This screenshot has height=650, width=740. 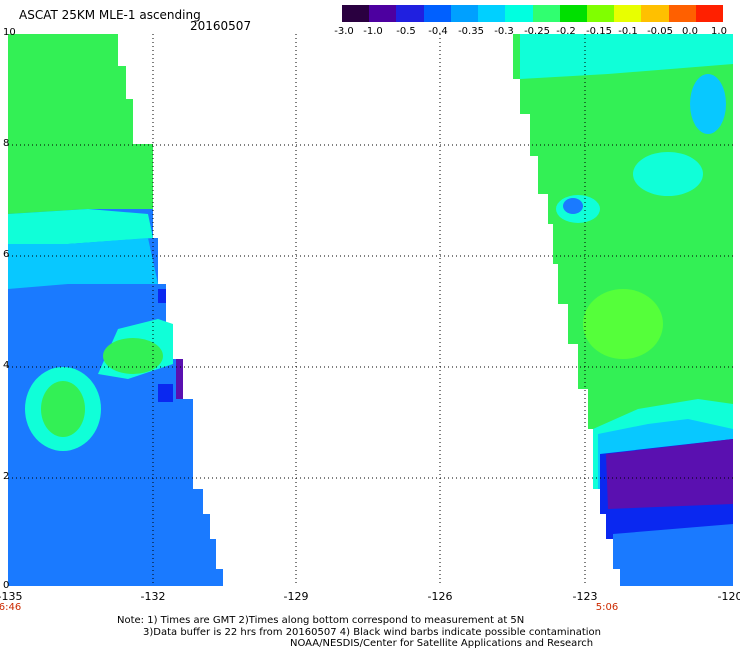 What do you see at coordinates (566, 31) in the screenshot?
I see `colorbar-tick-label: -0.2` at bounding box center [566, 31].